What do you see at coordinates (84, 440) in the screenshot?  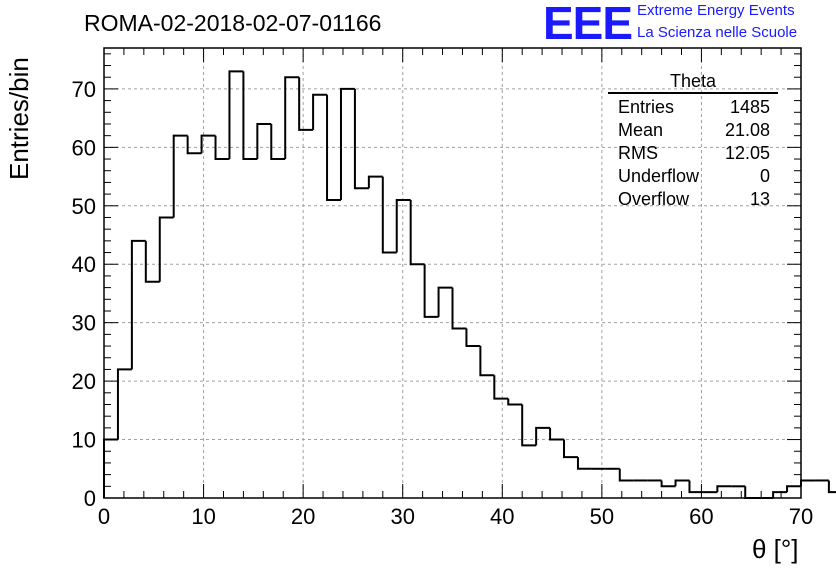 I see `y-tick-label: 10` at bounding box center [84, 440].